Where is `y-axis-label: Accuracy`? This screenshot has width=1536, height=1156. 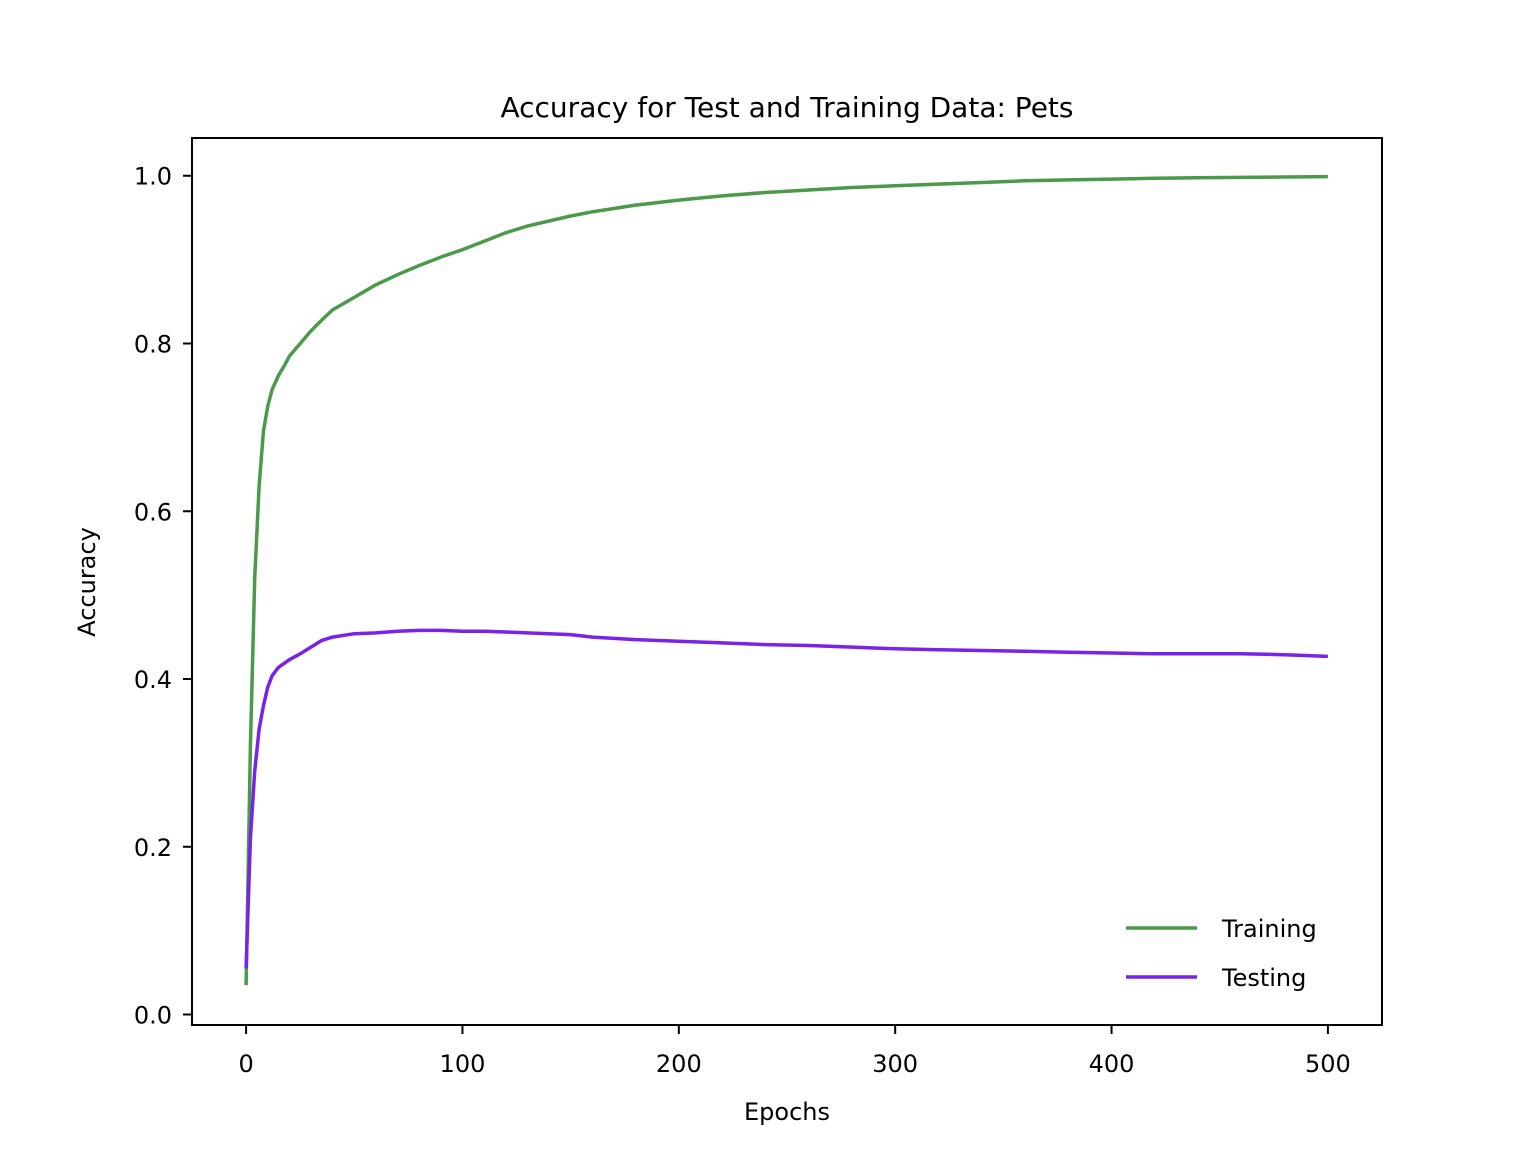 y-axis-label: Accuracy is located at coordinates (87, 582).